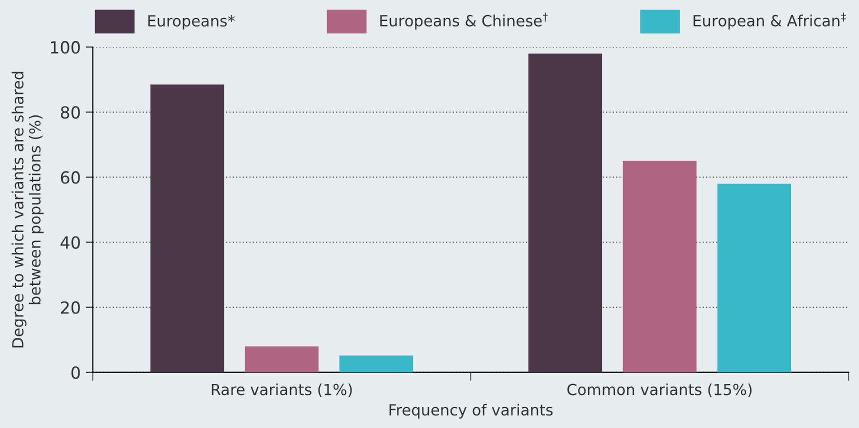  Describe the element at coordinates (471, 411) in the screenshot. I see `x-axis-title: Frequency of variants` at that location.